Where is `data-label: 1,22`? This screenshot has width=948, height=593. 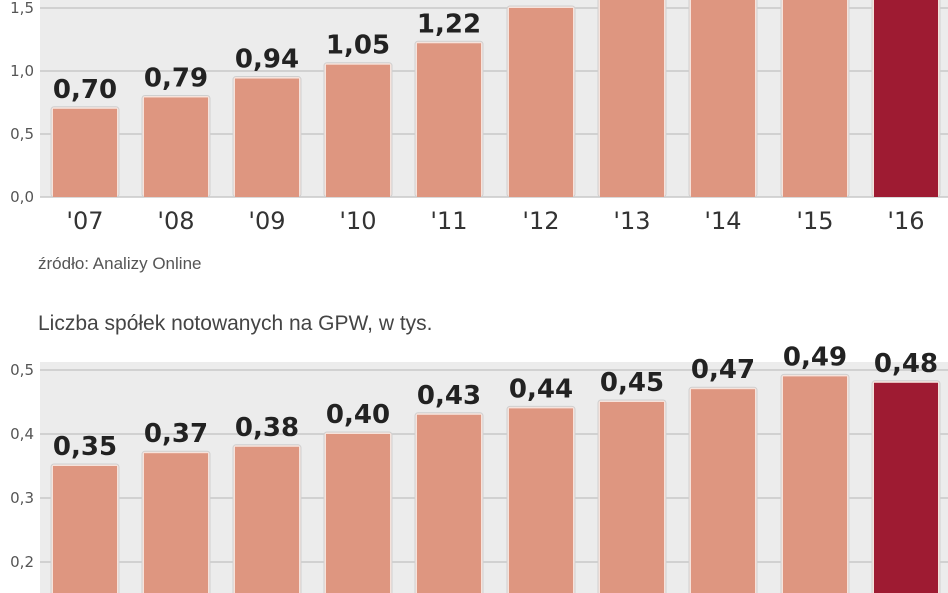
data-label: 1,22 is located at coordinates (449, 24).